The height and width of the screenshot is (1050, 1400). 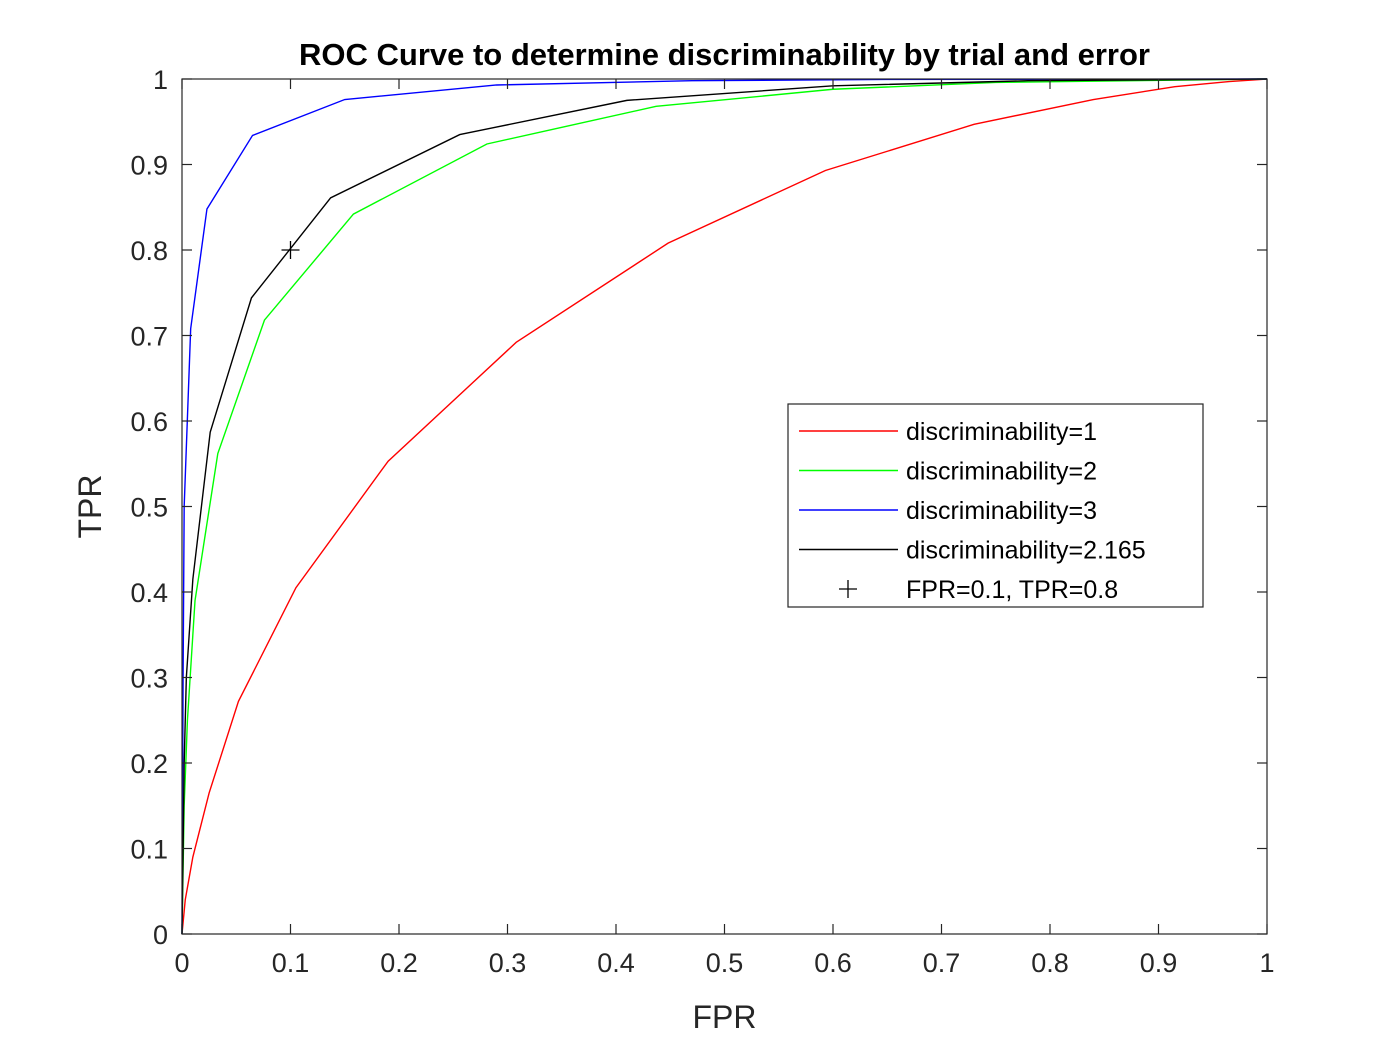 What do you see at coordinates (291, 963) in the screenshot?
I see `x-tick-label: 0.1` at bounding box center [291, 963].